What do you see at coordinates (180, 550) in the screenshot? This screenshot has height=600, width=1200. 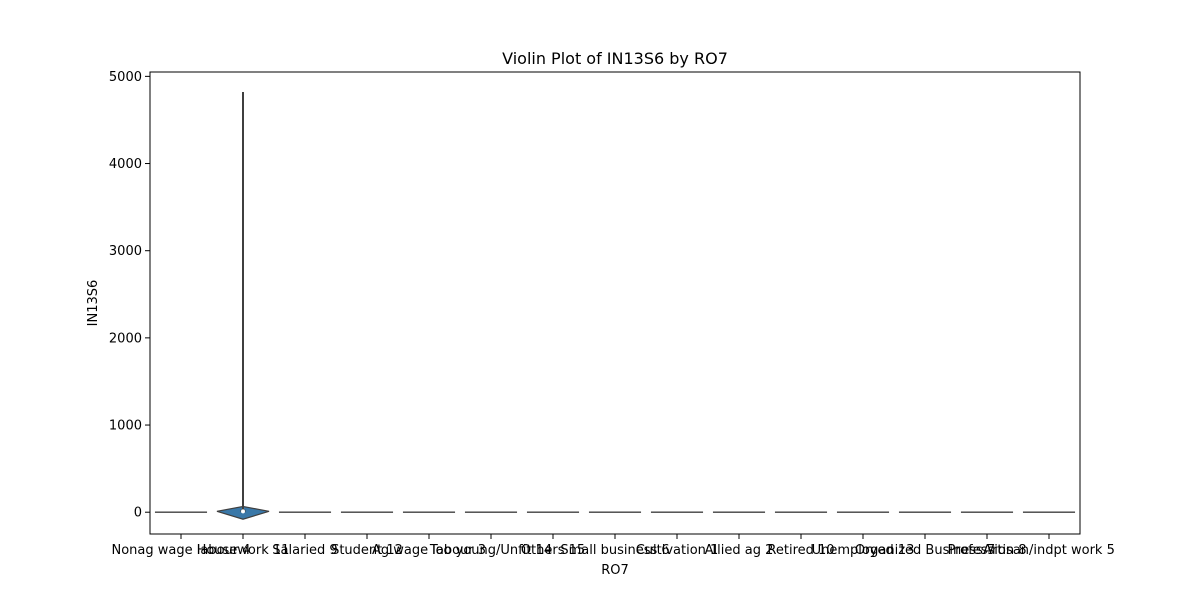 I see `x-tick-label: Nonag wage labour 4` at bounding box center [180, 550].